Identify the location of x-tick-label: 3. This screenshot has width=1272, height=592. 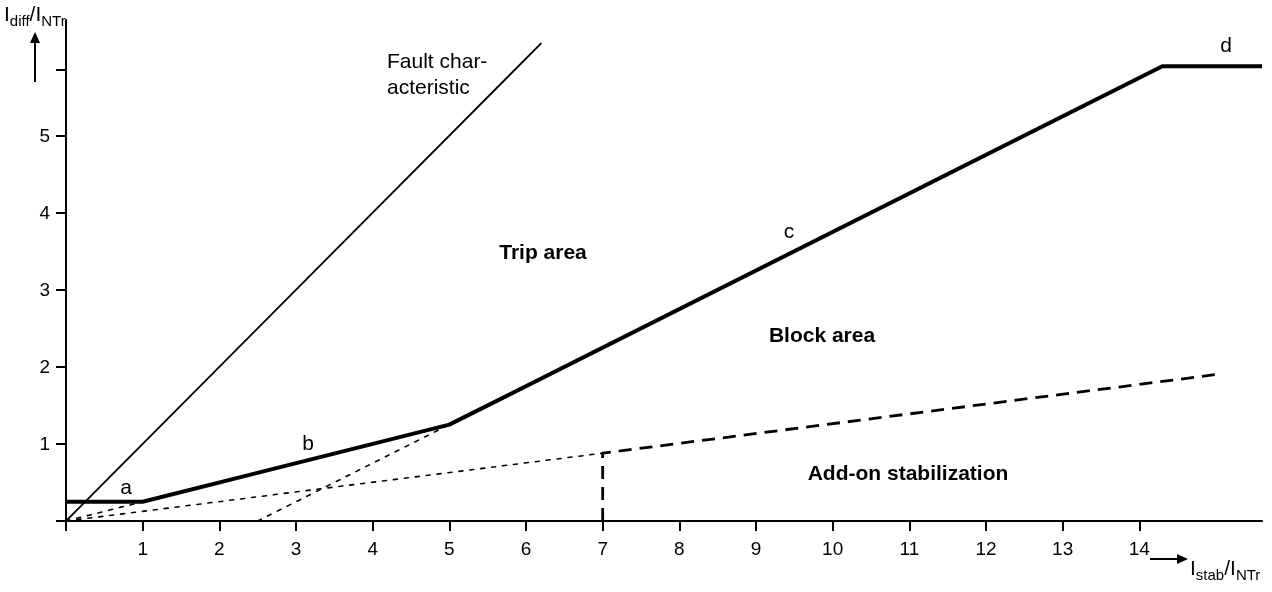
(296, 548).